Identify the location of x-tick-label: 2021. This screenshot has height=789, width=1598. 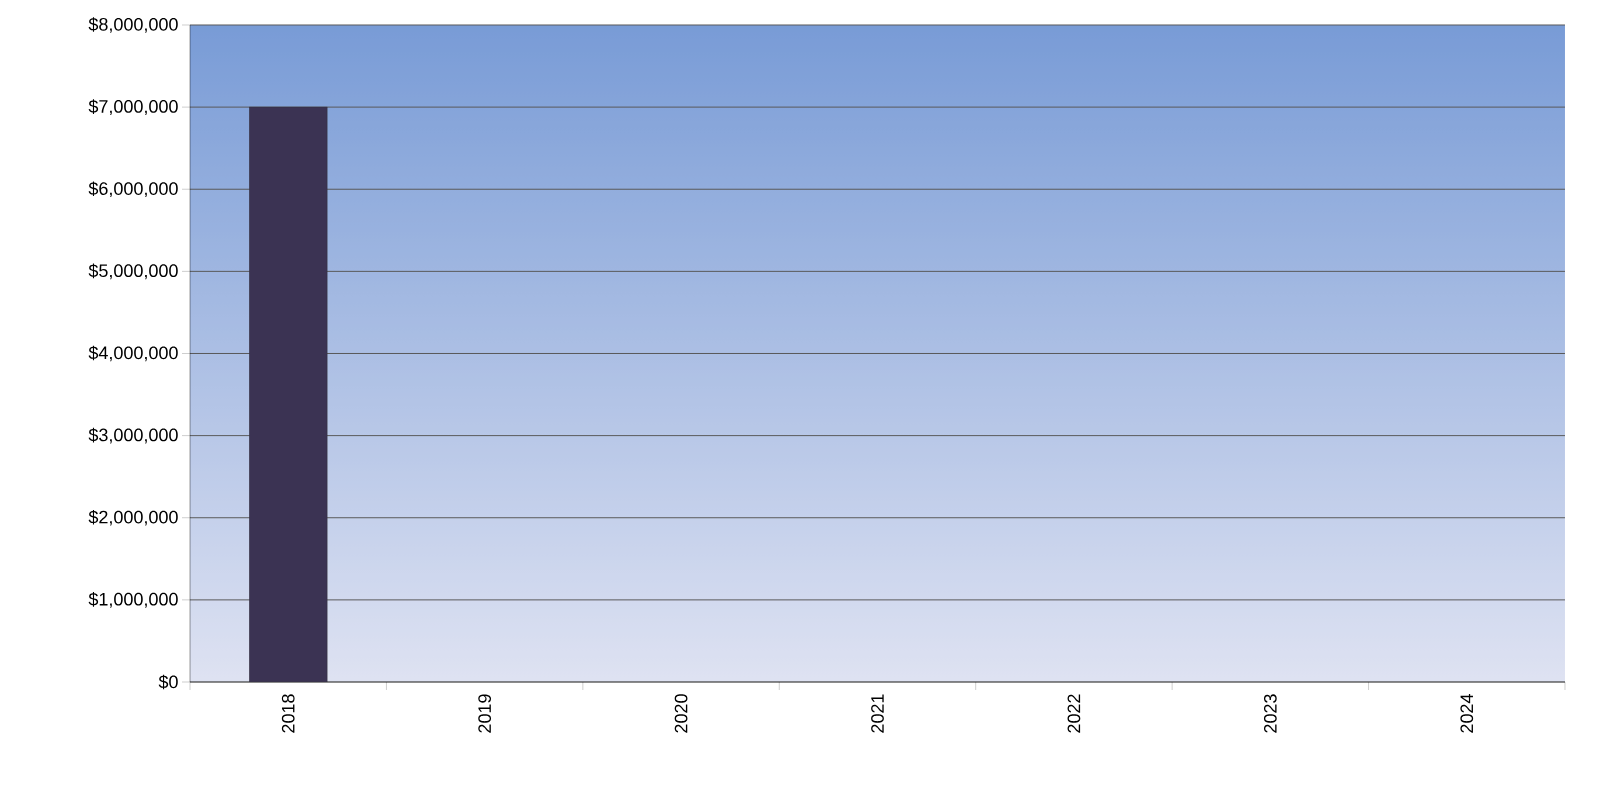
(877, 713).